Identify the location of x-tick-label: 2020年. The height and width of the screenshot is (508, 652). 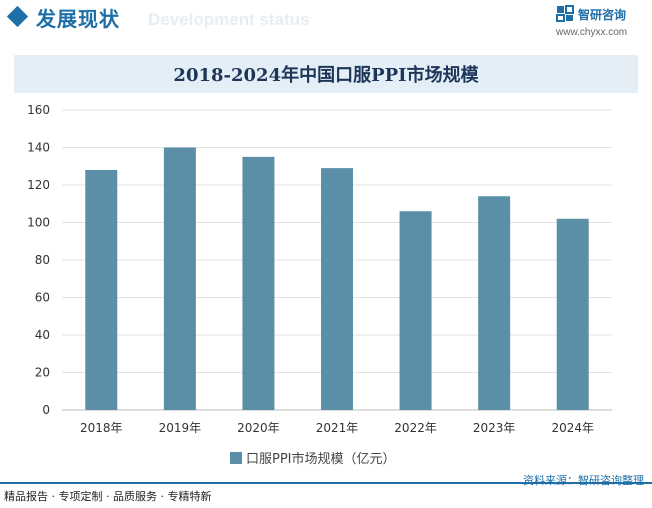
(258, 428).